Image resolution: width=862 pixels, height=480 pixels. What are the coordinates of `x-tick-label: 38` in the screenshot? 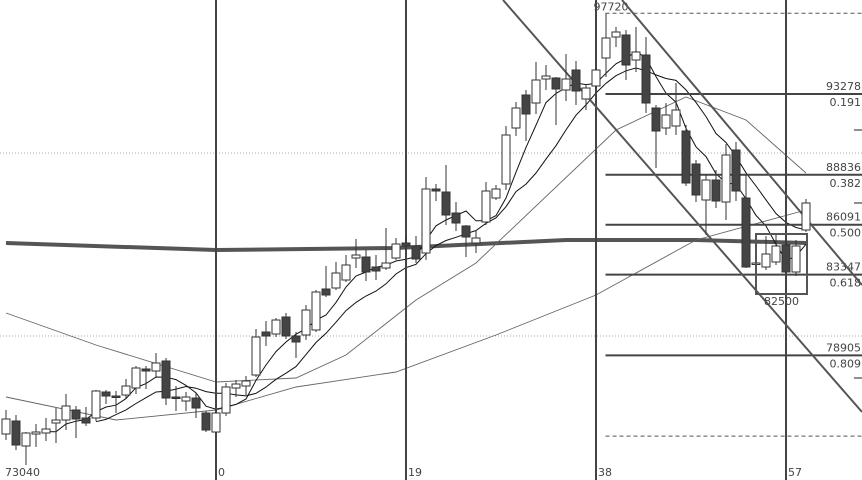 It's located at (605, 472).